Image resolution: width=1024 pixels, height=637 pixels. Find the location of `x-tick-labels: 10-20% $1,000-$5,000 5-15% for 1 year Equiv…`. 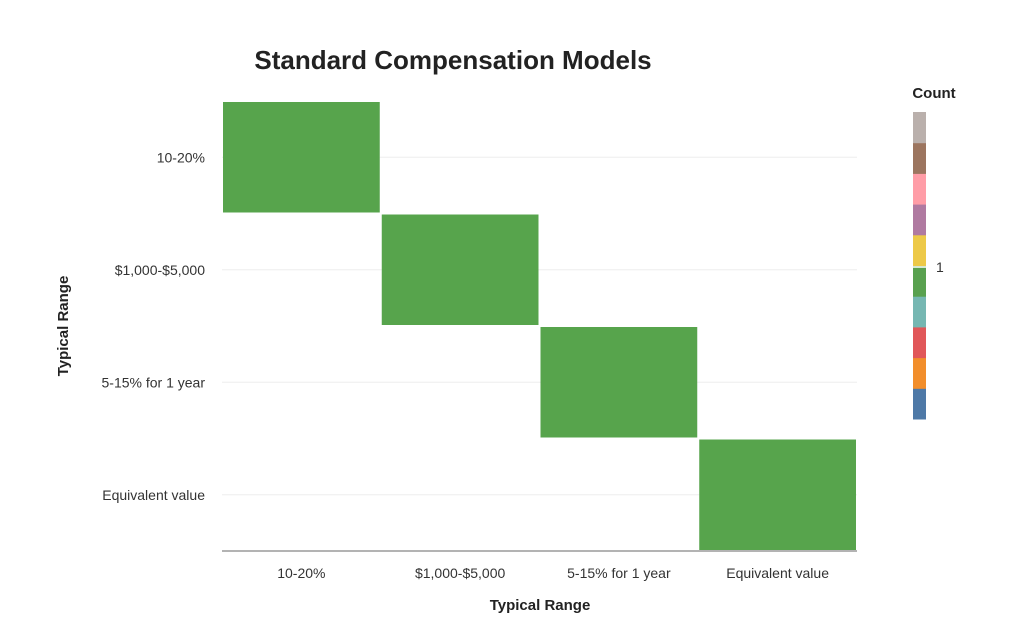

x-tick-labels: 10-20% $1,000-$5,000 5-15% for 1 year Equiv… is located at coordinates (553, 573).